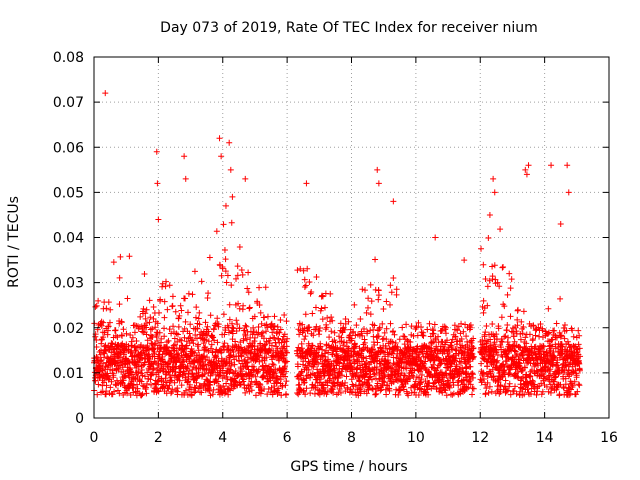 This screenshot has width=640, height=480. I want to click on x-tick-label: 4, so click(222, 438).